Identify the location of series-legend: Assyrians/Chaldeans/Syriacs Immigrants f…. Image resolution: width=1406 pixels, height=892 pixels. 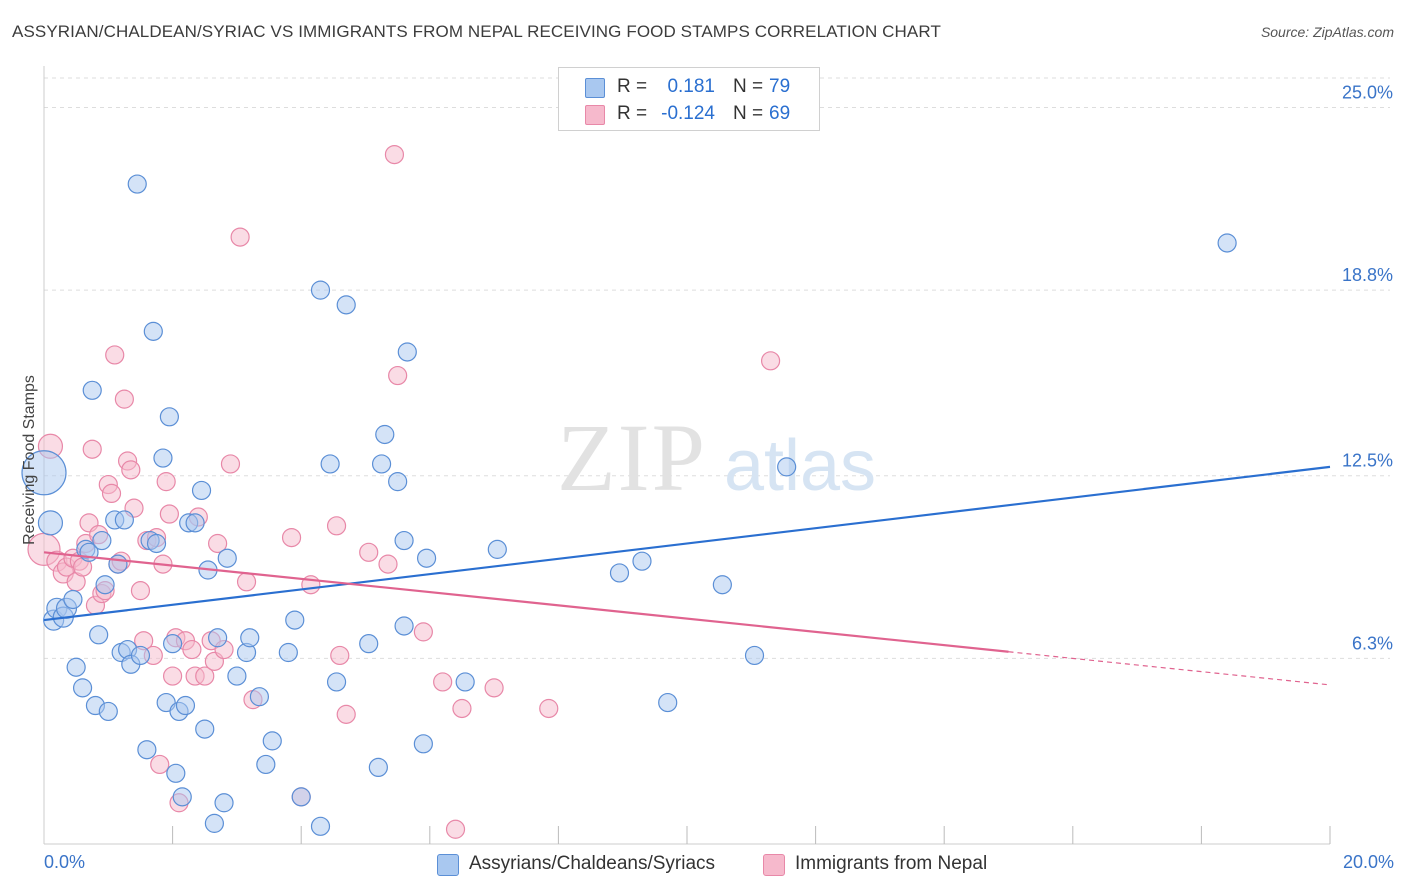
(703, 865).